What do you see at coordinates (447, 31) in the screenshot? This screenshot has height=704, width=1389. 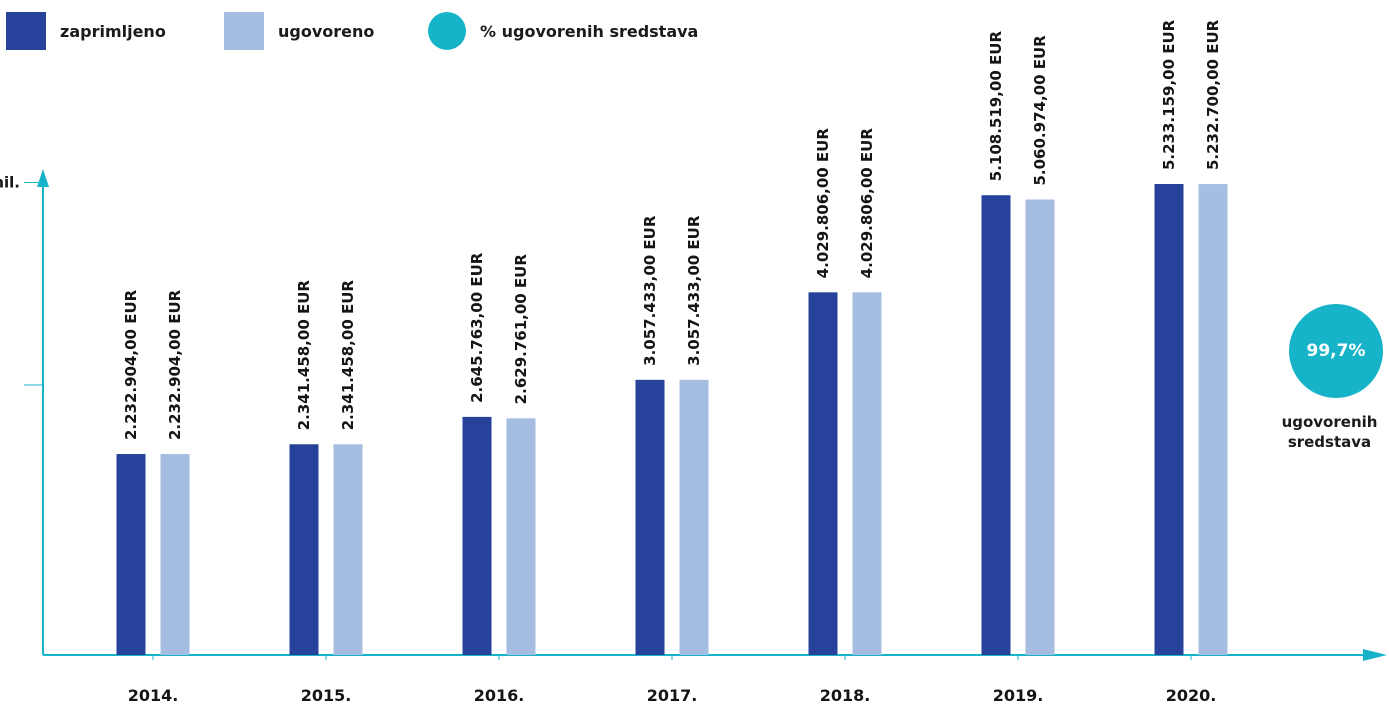 I see `legend-swatch-percent` at bounding box center [447, 31].